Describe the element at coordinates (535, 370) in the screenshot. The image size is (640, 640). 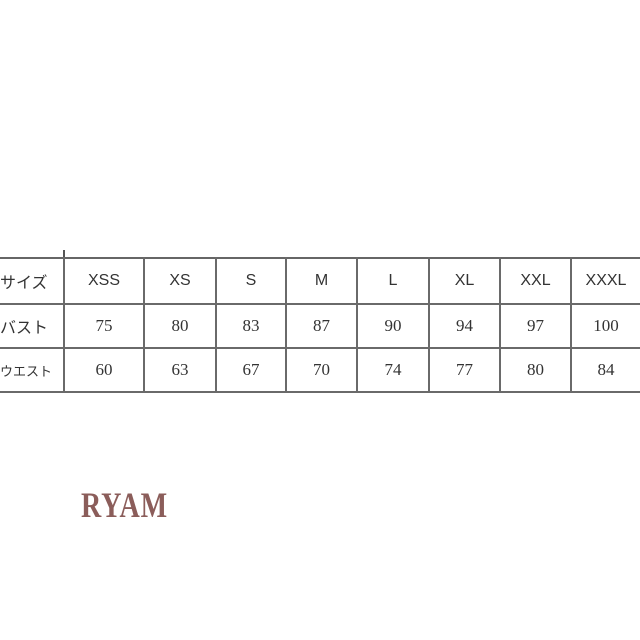
I see `waist-cell: 80` at that location.